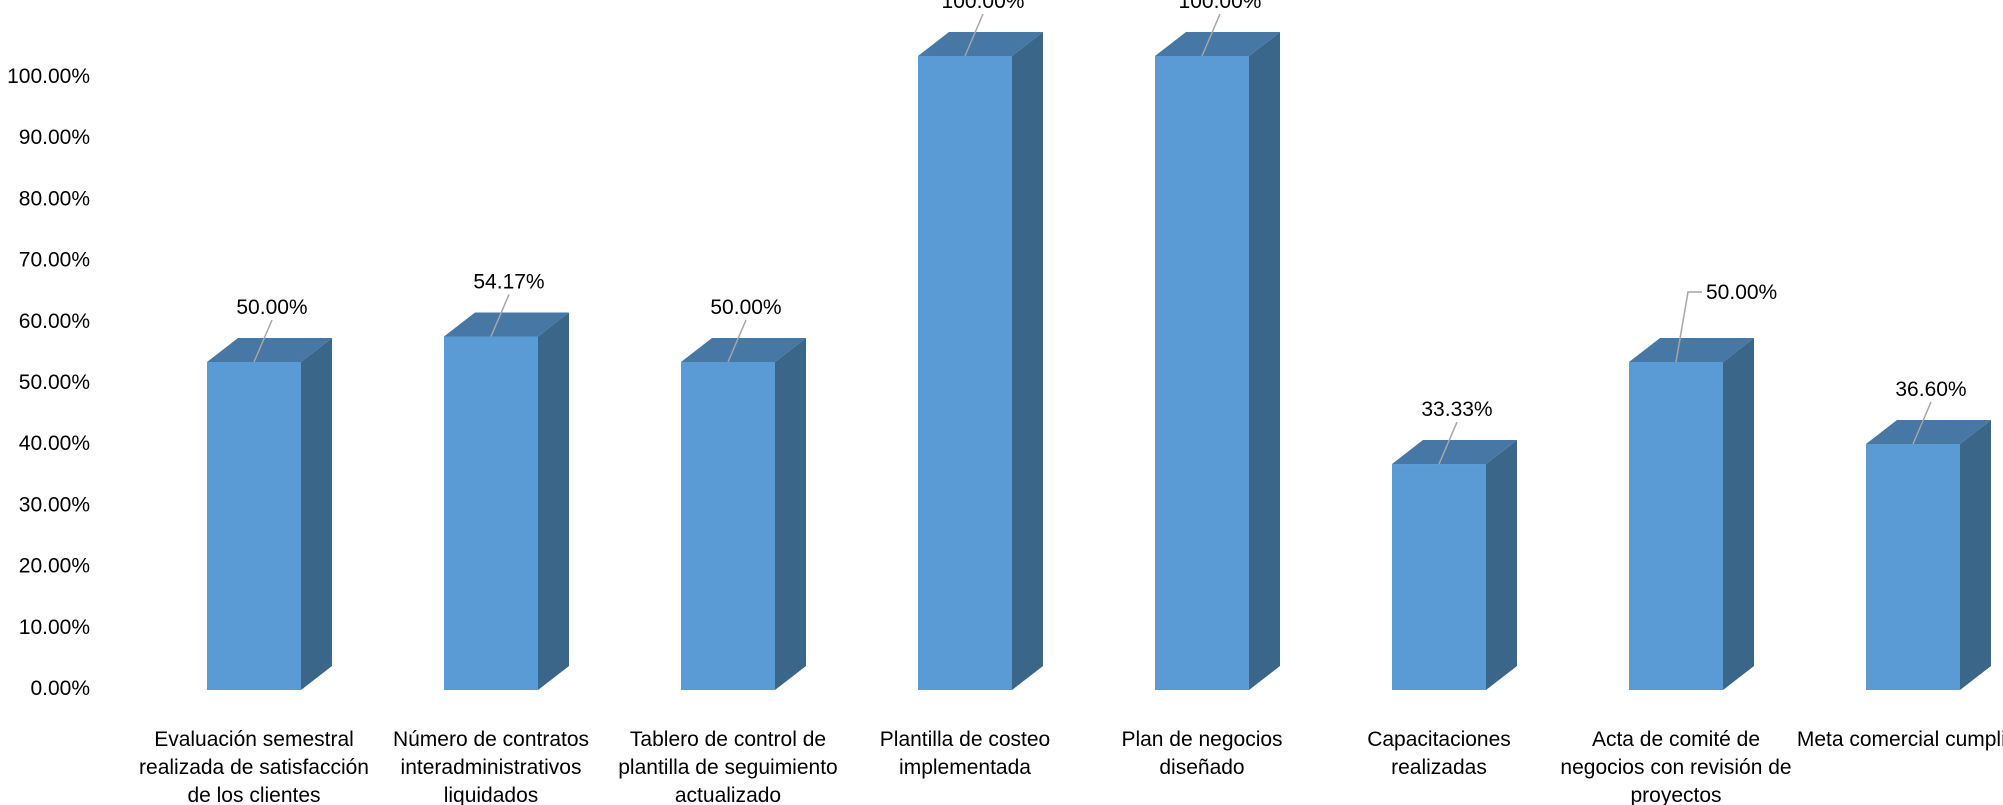 The width and height of the screenshot is (2003, 805). I want to click on category-label: Meta comercial cumplida, so click(1900, 739).